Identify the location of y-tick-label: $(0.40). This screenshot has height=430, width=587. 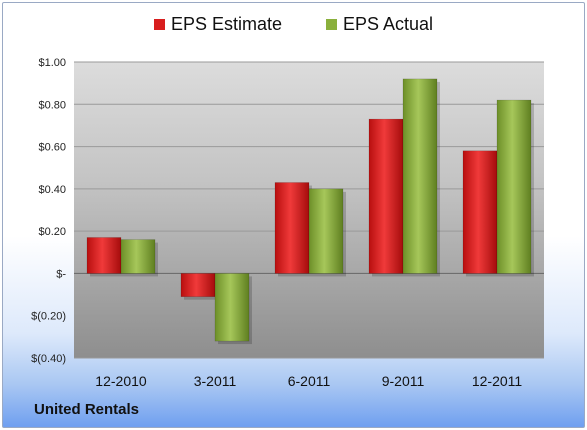
(48, 359).